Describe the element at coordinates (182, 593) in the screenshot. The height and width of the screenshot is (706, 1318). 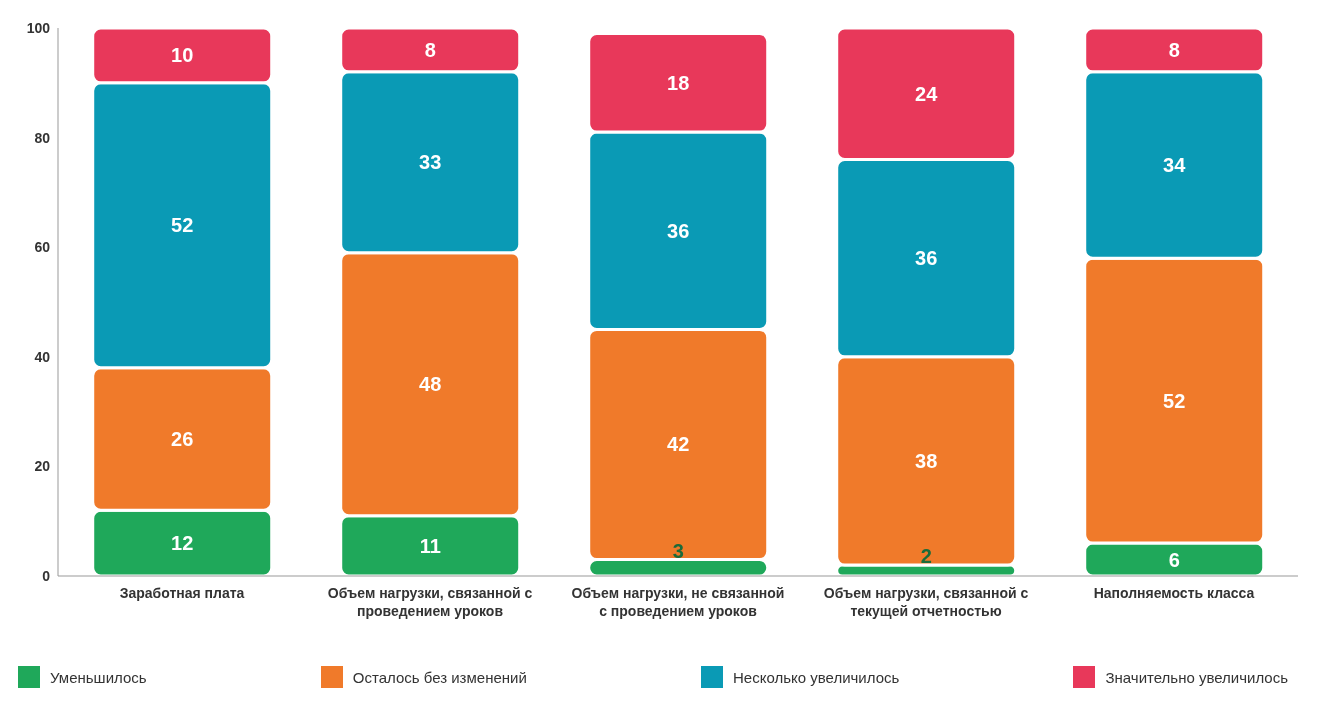
I see `x-tick-label: Заработная плата` at that location.